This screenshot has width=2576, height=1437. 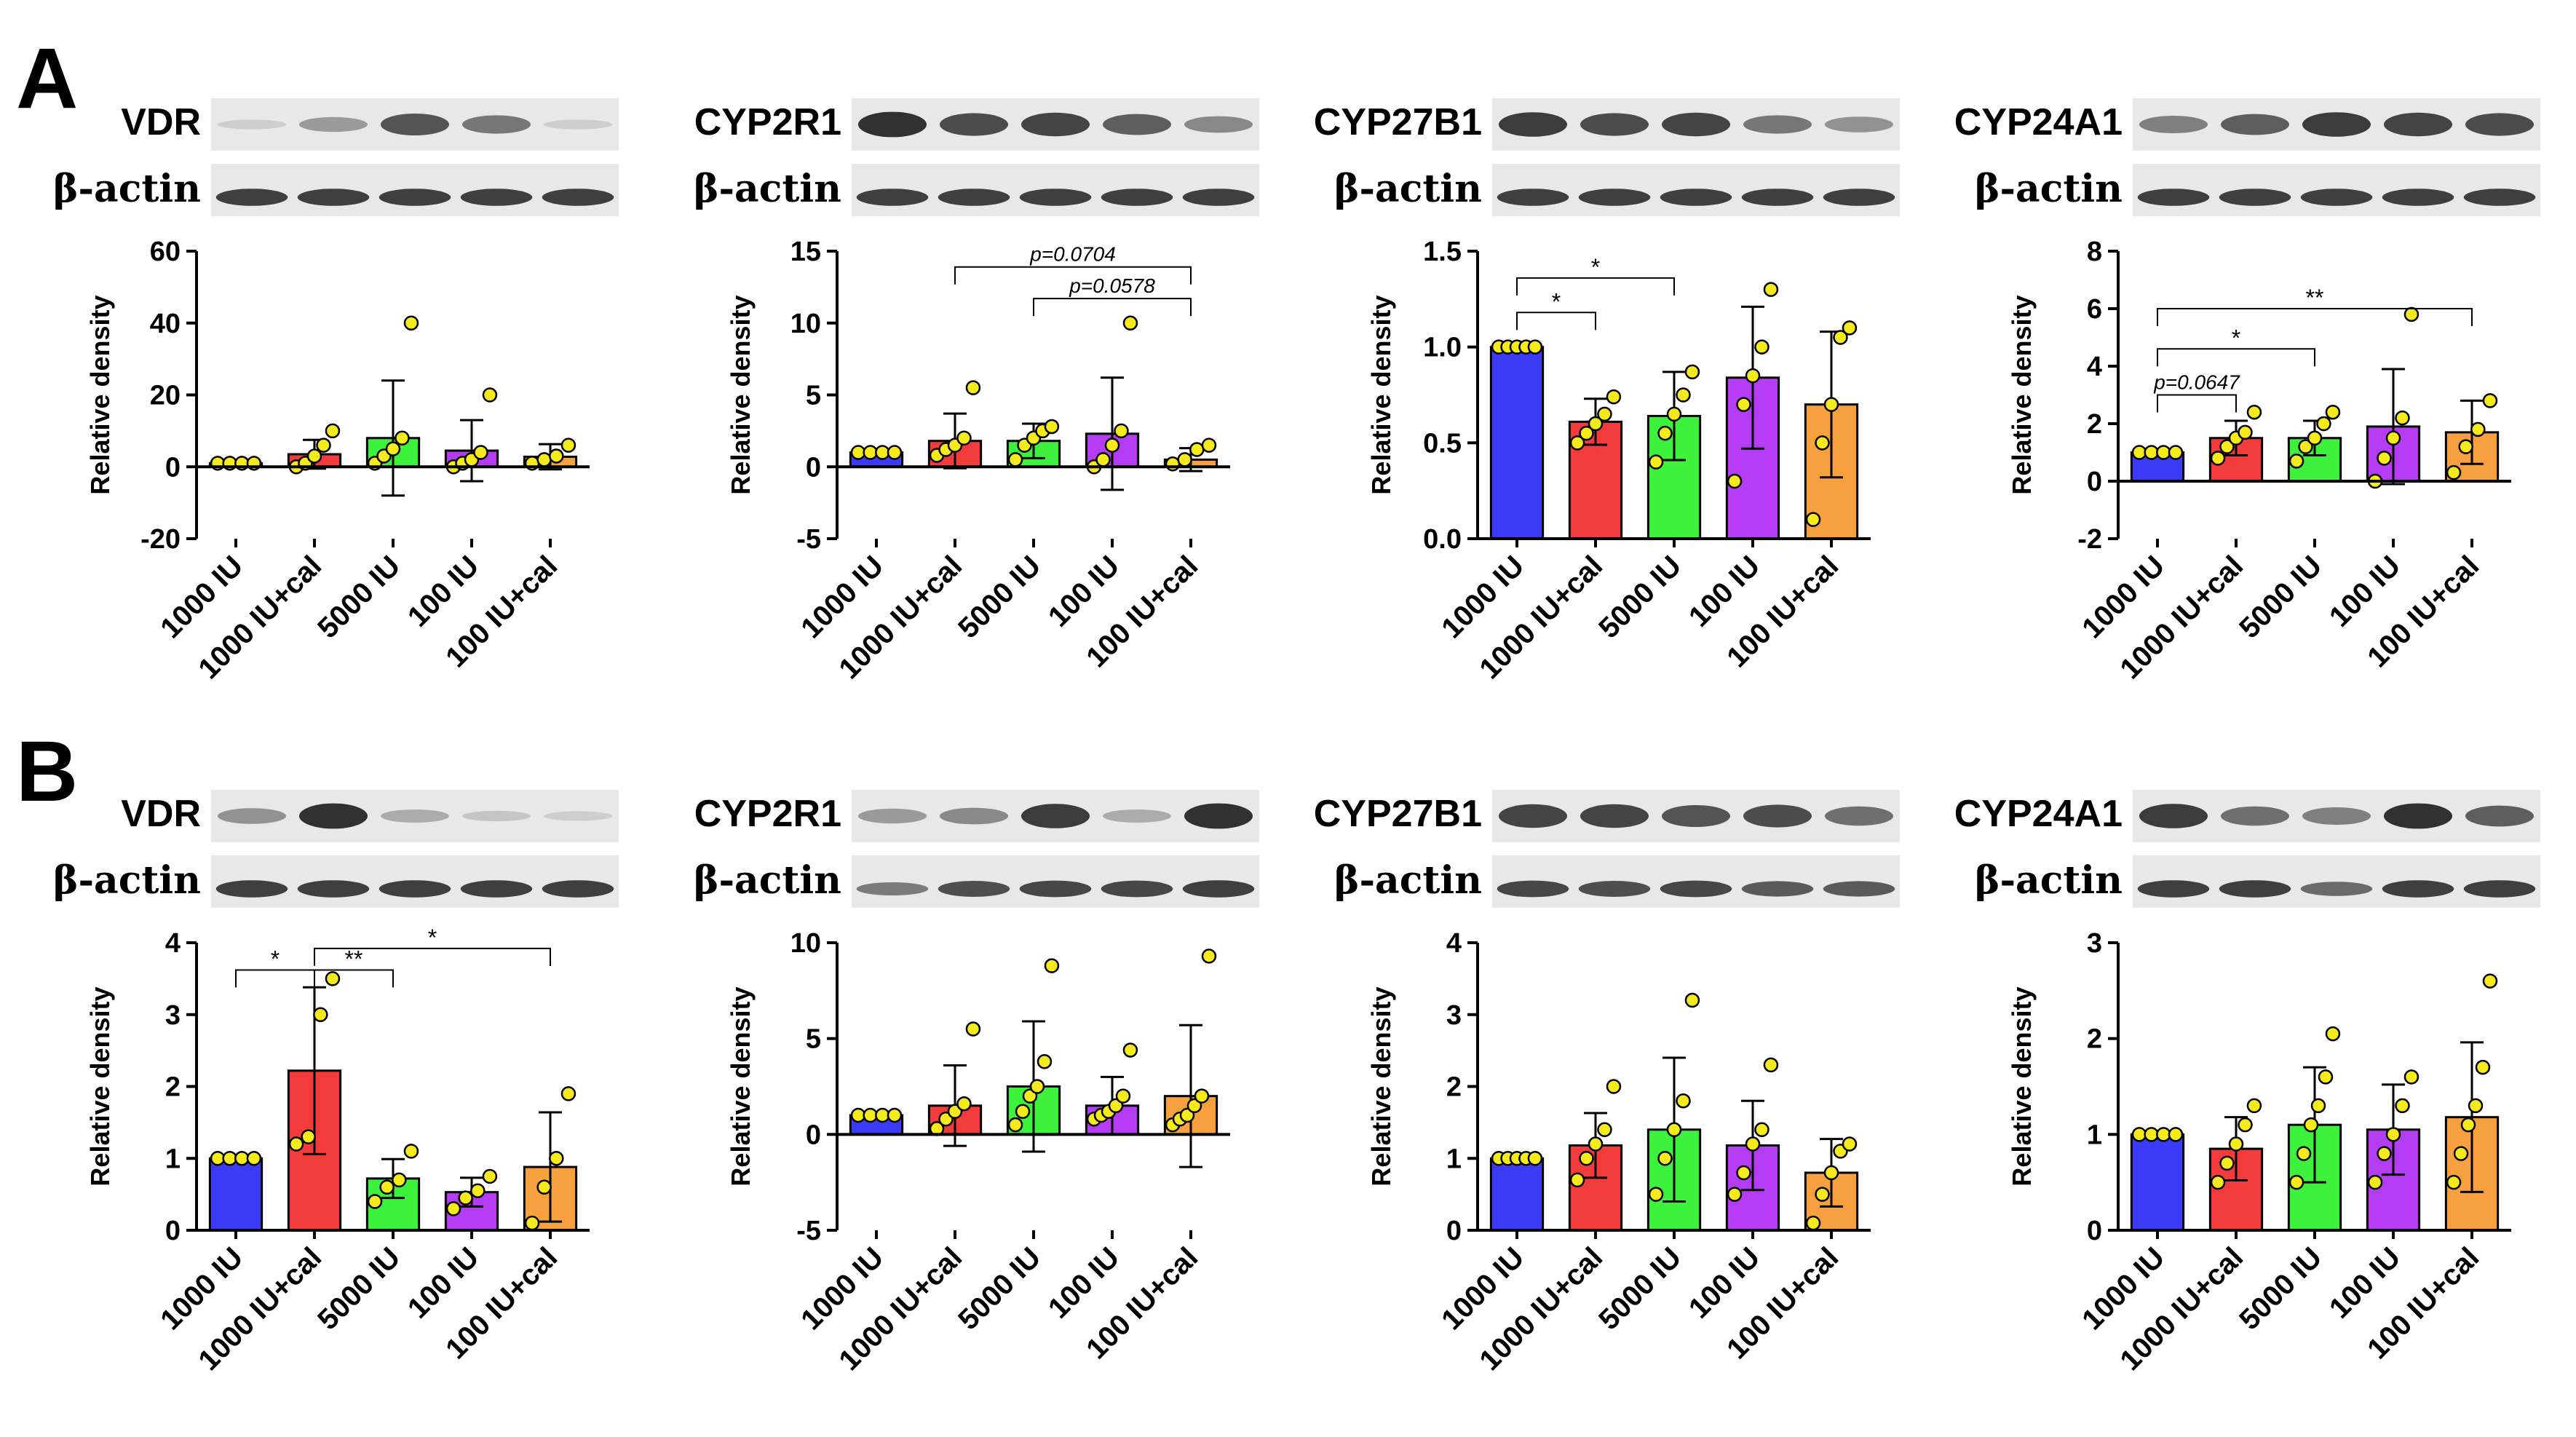 I want to click on y-tick-label: -5, so click(x=808, y=1231).